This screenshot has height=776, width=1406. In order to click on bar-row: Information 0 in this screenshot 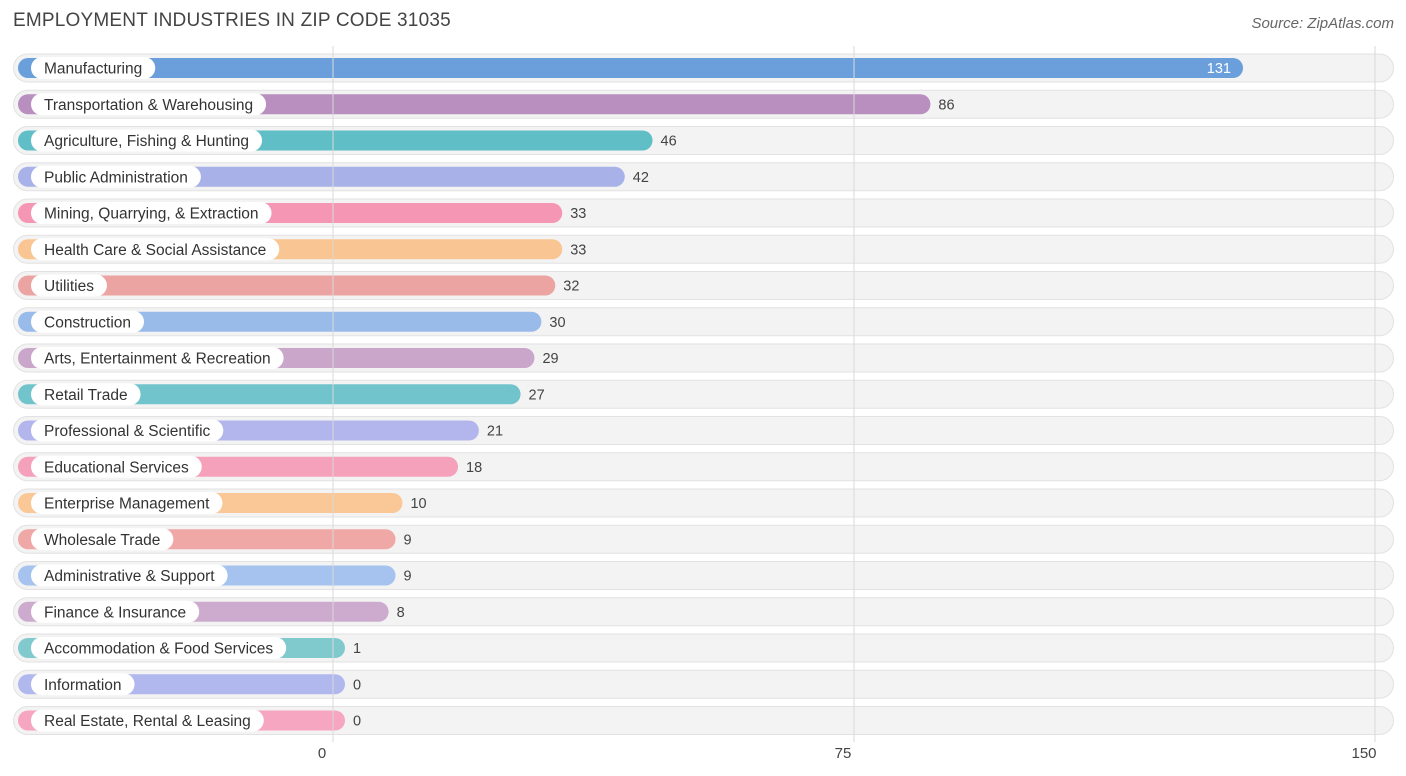, I will do `click(703, 684)`.